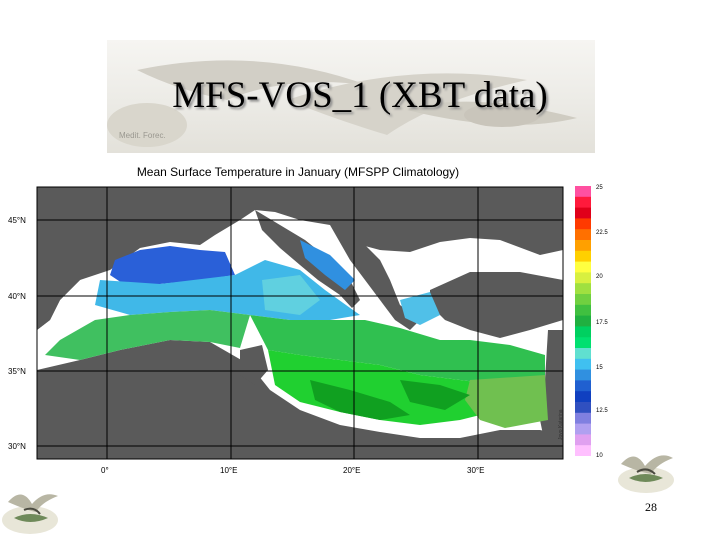 The width and height of the screenshot is (720, 542). Describe the element at coordinates (17, 296) in the screenshot. I see `lat-label-40: 40°N` at that location.